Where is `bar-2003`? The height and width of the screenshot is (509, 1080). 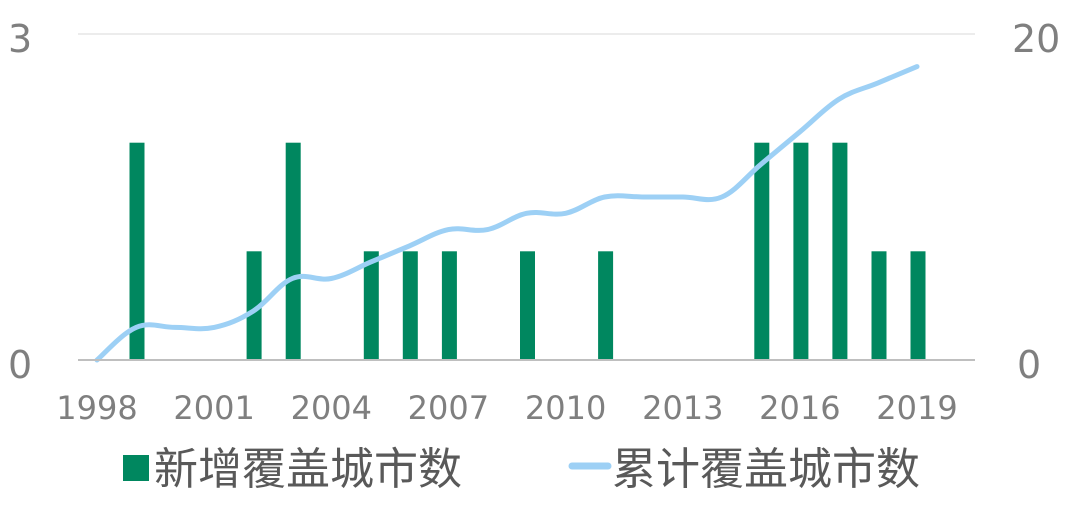
bar-2003 is located at coordinates (293, 251).